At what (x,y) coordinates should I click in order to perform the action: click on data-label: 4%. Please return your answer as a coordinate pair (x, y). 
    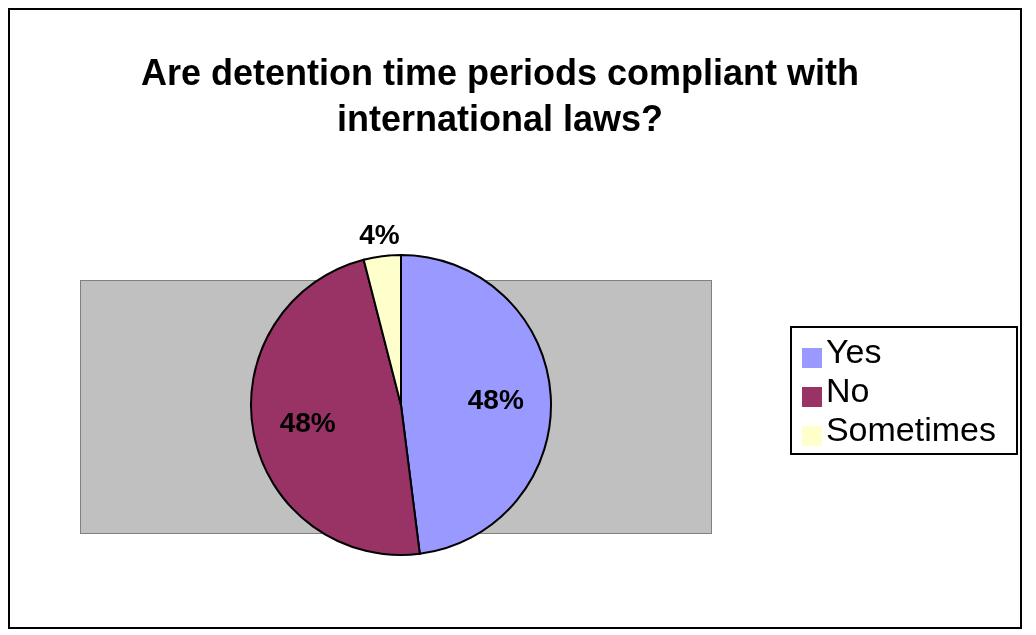
    Looking at the image, I should click on (379, 234).